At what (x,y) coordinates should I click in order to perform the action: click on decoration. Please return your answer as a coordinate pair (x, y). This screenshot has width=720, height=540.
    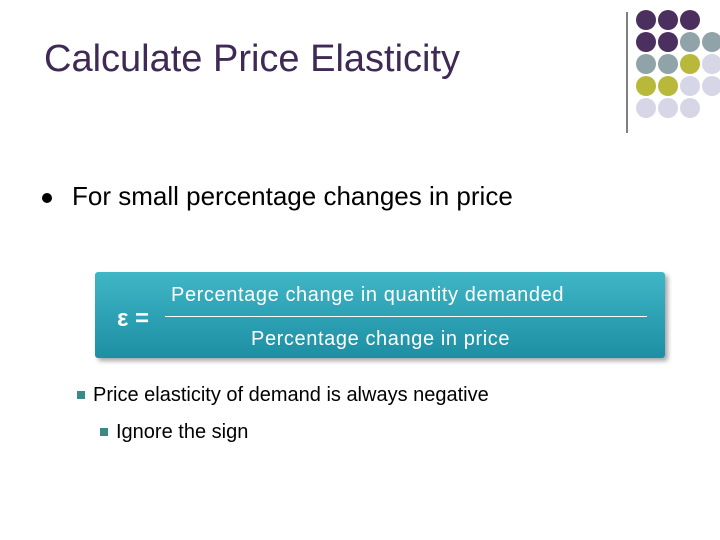
    Looking at the image, I should click on (673, 71).